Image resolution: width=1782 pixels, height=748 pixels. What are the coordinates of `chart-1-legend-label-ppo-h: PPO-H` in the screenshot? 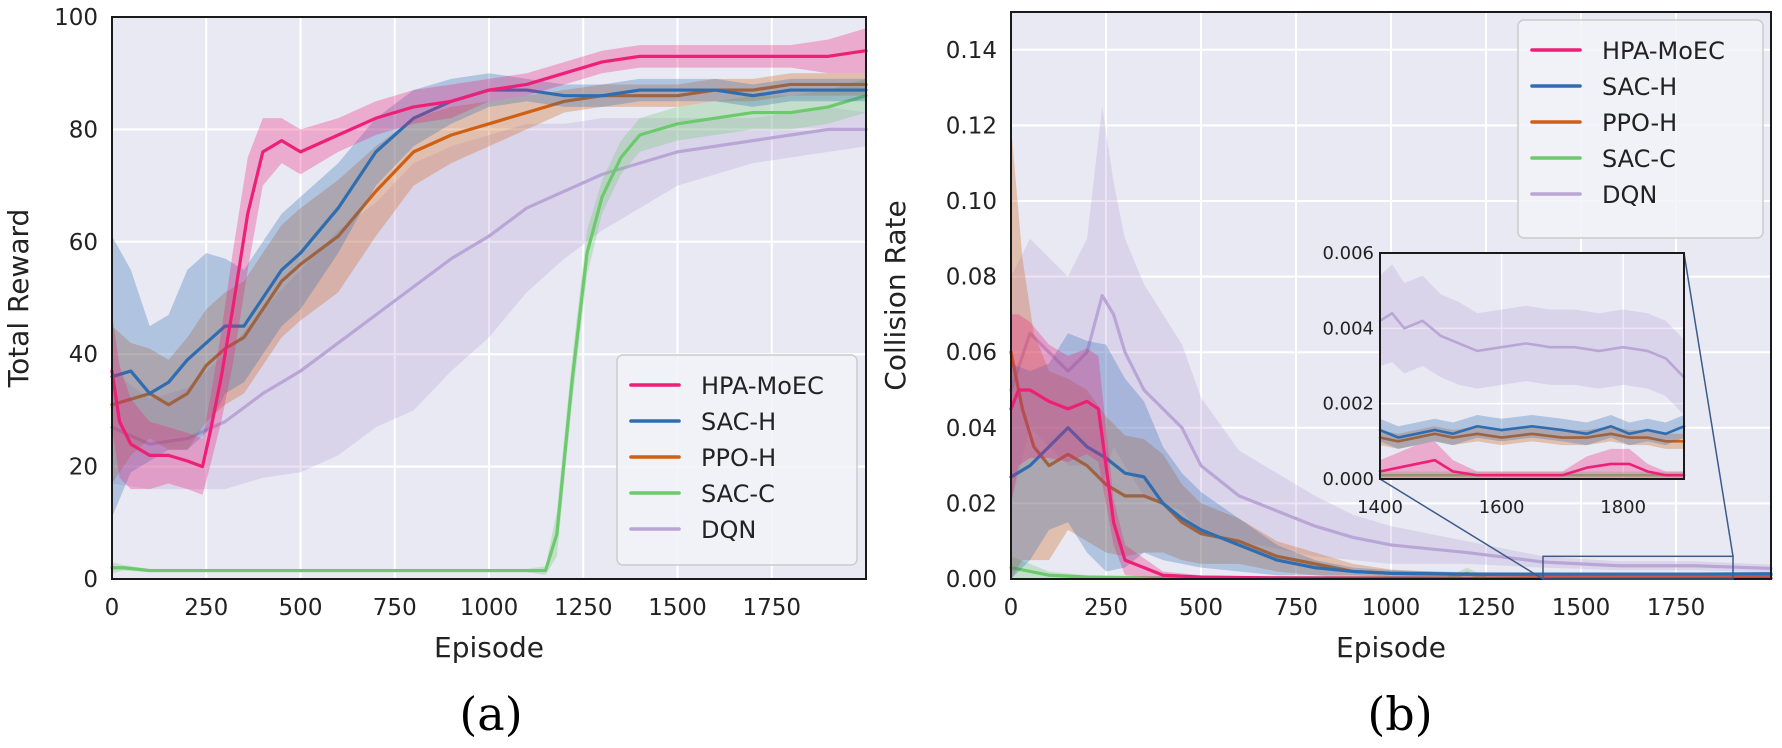 It's located at (1639, 123).